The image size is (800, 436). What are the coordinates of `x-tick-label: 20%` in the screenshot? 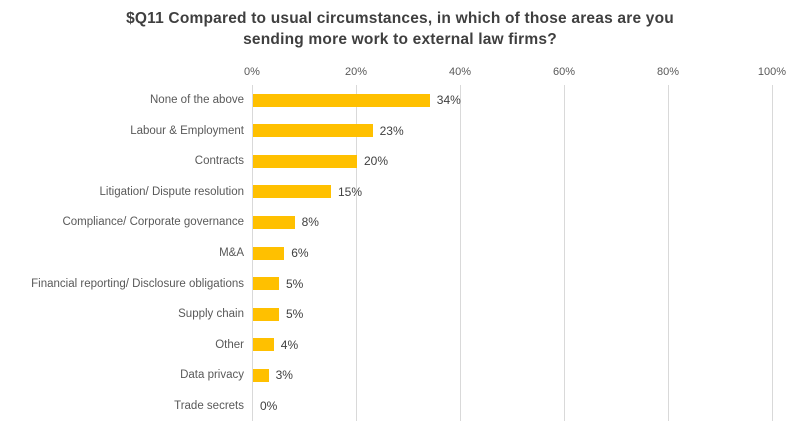 It's located at (356, 72).